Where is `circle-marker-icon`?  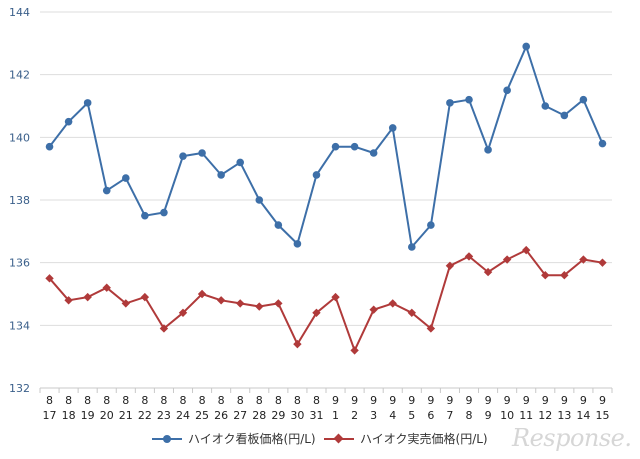 circle-marker-icon is located at coordinates (167, 438).